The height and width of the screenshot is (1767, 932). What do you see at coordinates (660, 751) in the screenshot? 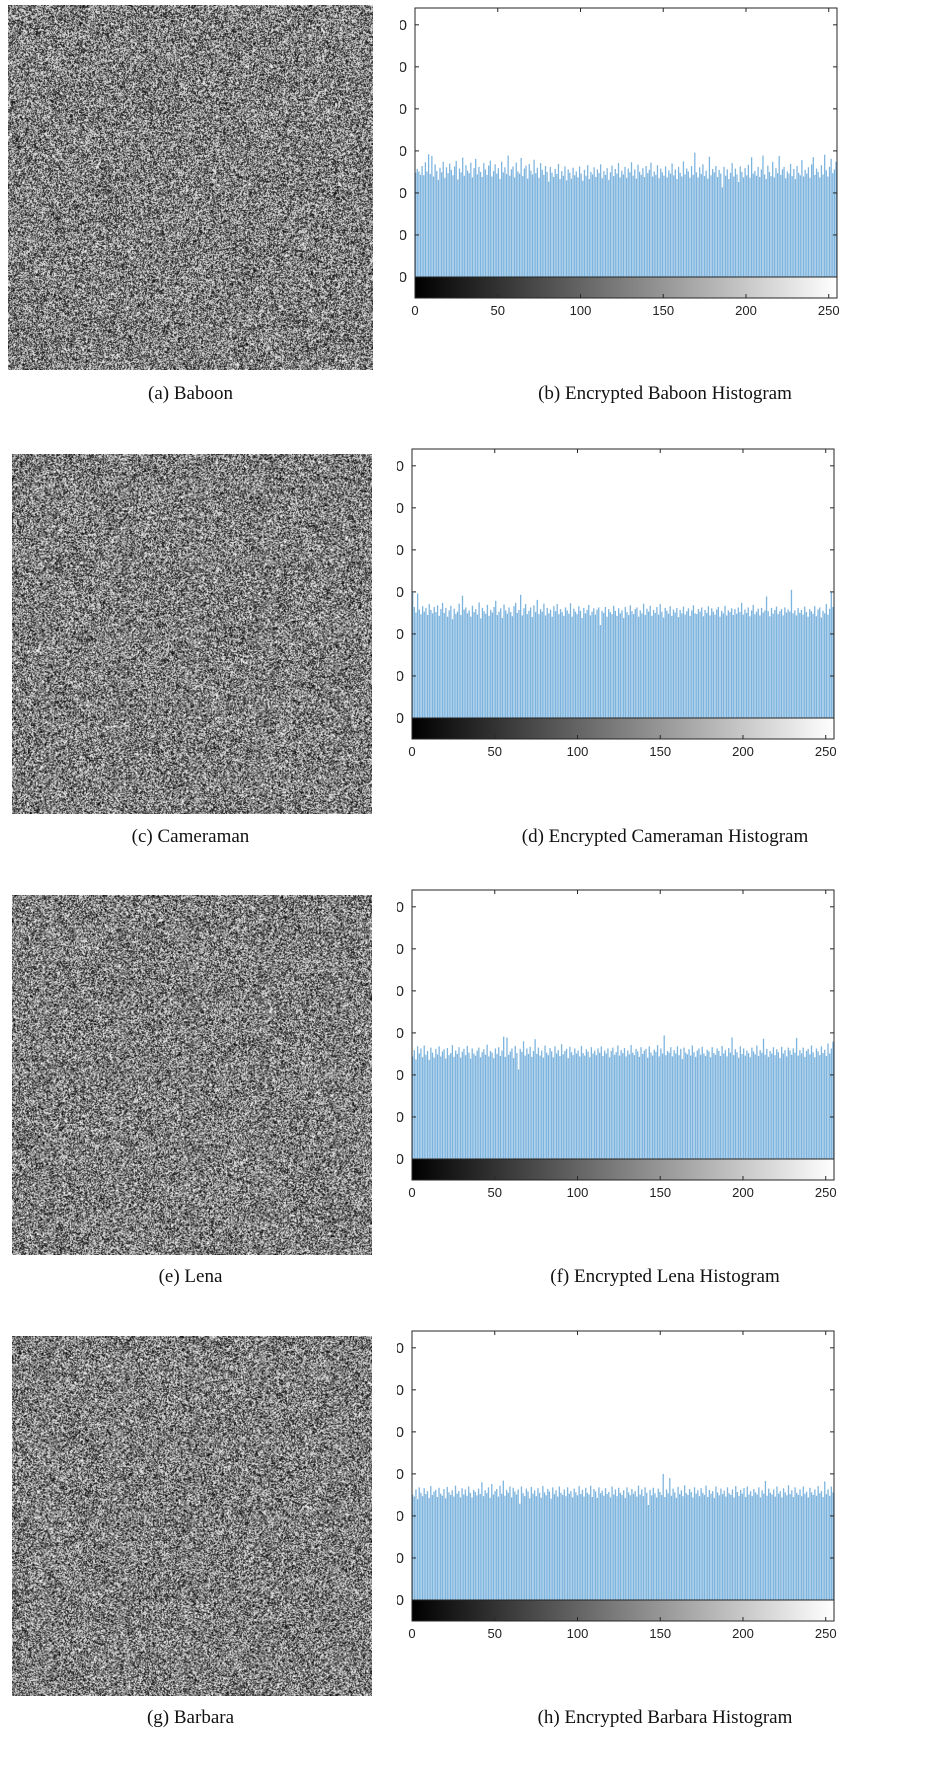
I see `x-tick-label: 150` at bounding box center [660, 751].